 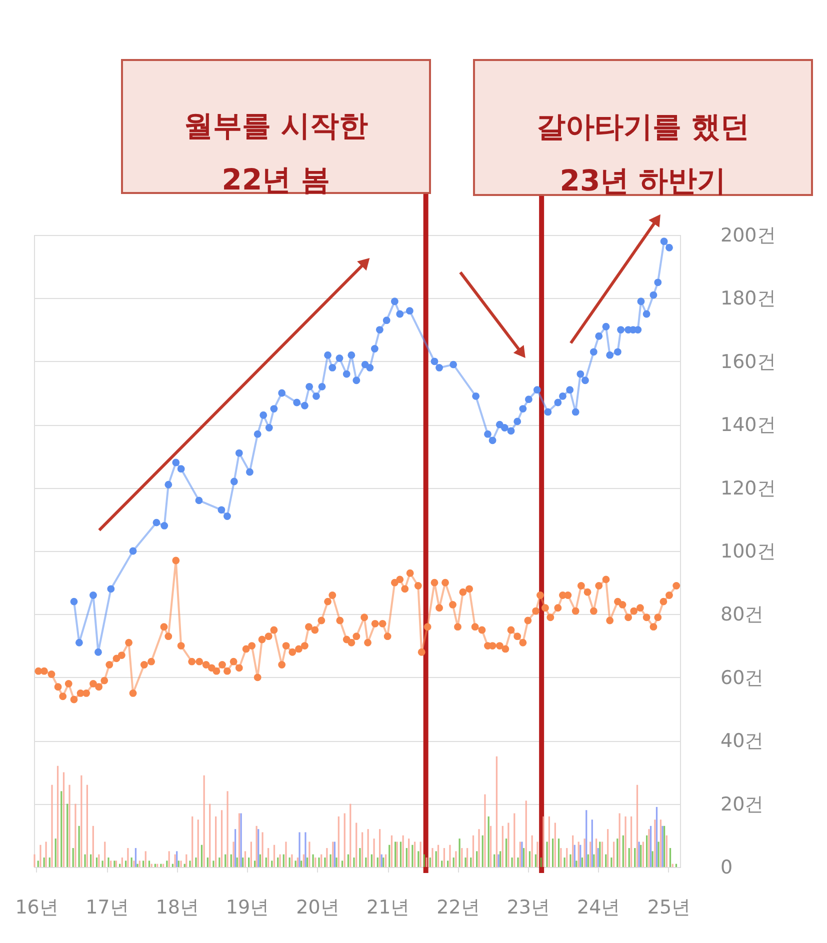 What do you see at coordinates (742, 804) in the screenshot?
I see `y-tick-label: 20건` at bounding box center [742, 804].